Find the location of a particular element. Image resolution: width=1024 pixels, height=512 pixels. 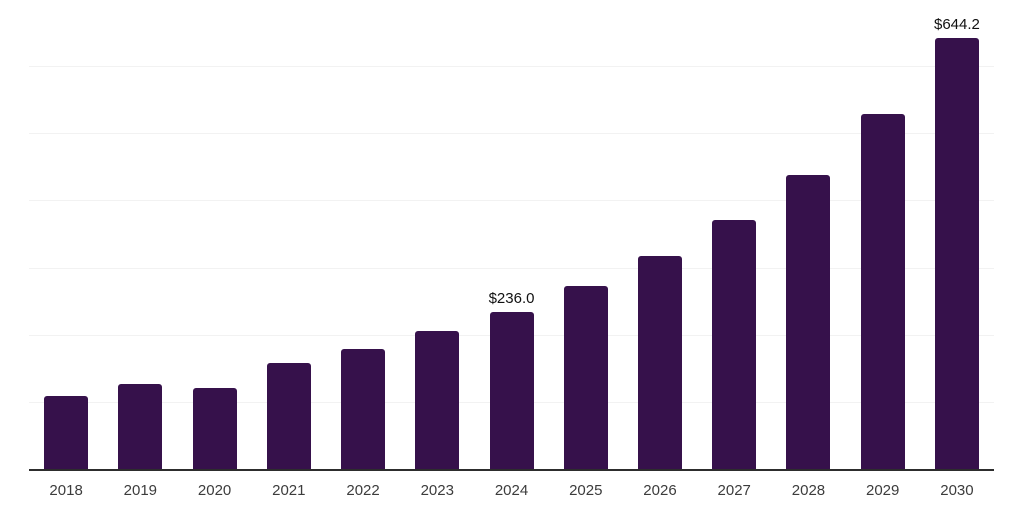

bar-column-2026 is located at coordinates (660, 235).